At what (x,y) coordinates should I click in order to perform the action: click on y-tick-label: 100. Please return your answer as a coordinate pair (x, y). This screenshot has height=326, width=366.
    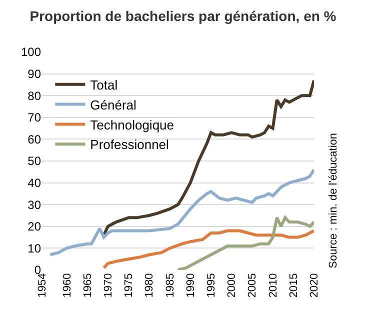
    Looking at the image, I should click on (31, 52).